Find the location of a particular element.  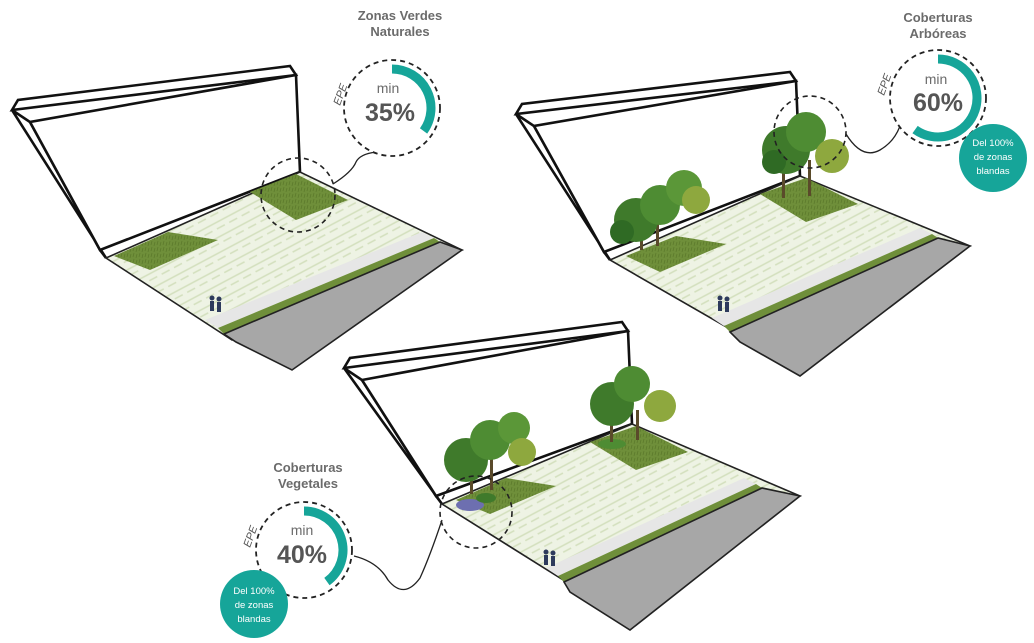

percent-value: 60% is located at coordinates (938, 103).